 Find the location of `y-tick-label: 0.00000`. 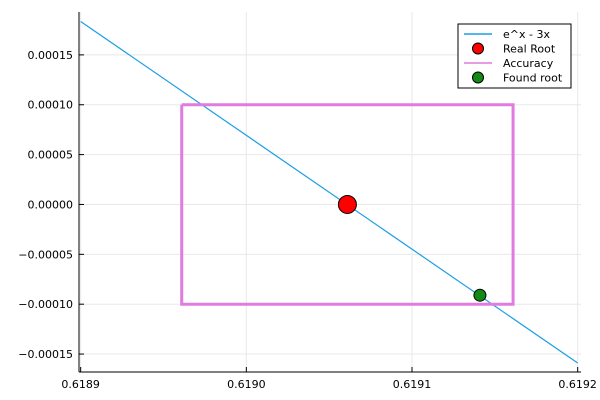

y-tick-label: 0.00000 is located at coordinates (51, 204).